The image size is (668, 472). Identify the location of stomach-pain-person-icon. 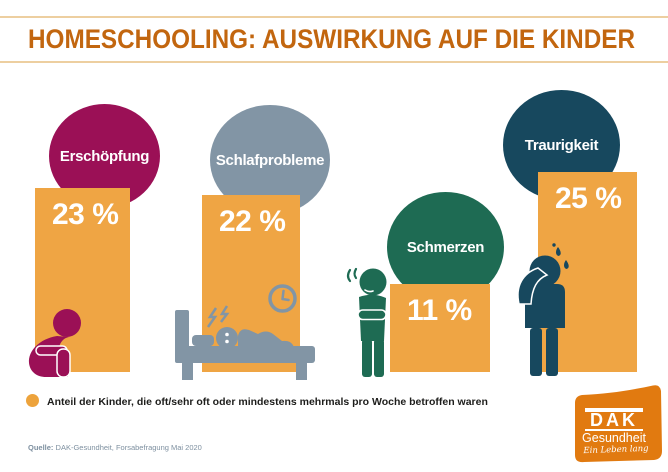
(368, 322).